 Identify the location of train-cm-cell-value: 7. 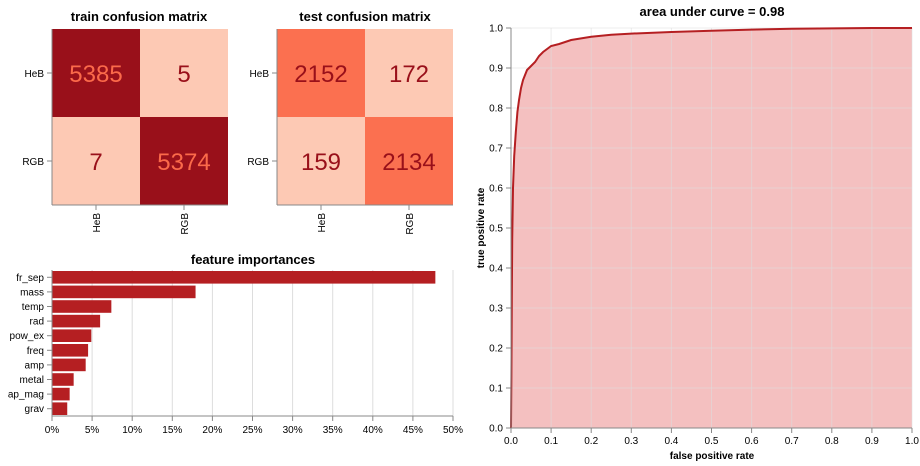
(95, 162).